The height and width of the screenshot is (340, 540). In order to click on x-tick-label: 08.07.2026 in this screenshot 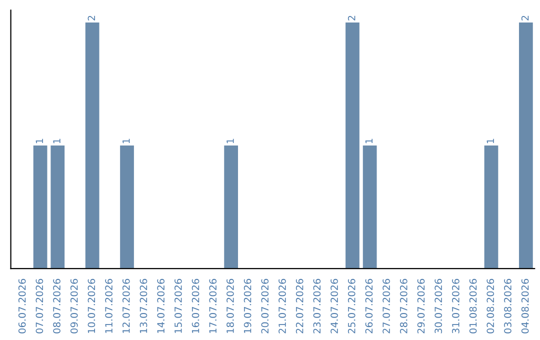, I will do `click(56, 306)`.